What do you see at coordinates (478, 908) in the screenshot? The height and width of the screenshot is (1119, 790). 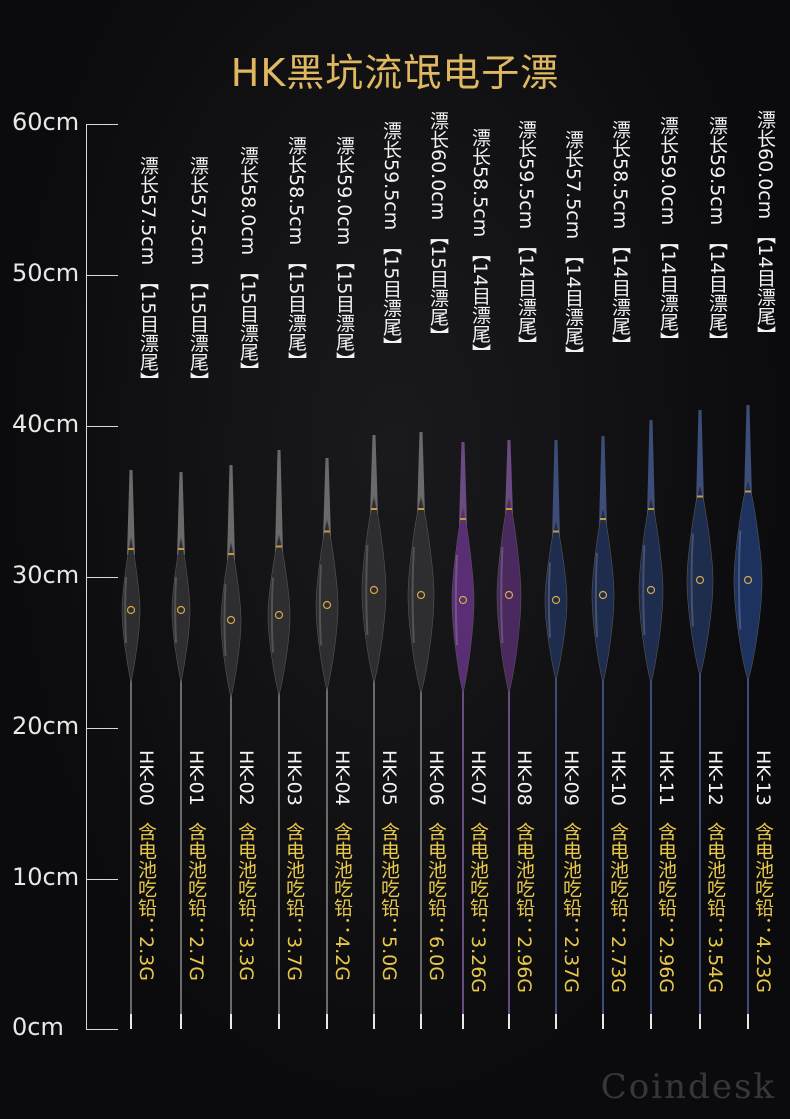 I see `float-weight-label: 含电池吃铅：3.26G` at bounding box center [478, 908].